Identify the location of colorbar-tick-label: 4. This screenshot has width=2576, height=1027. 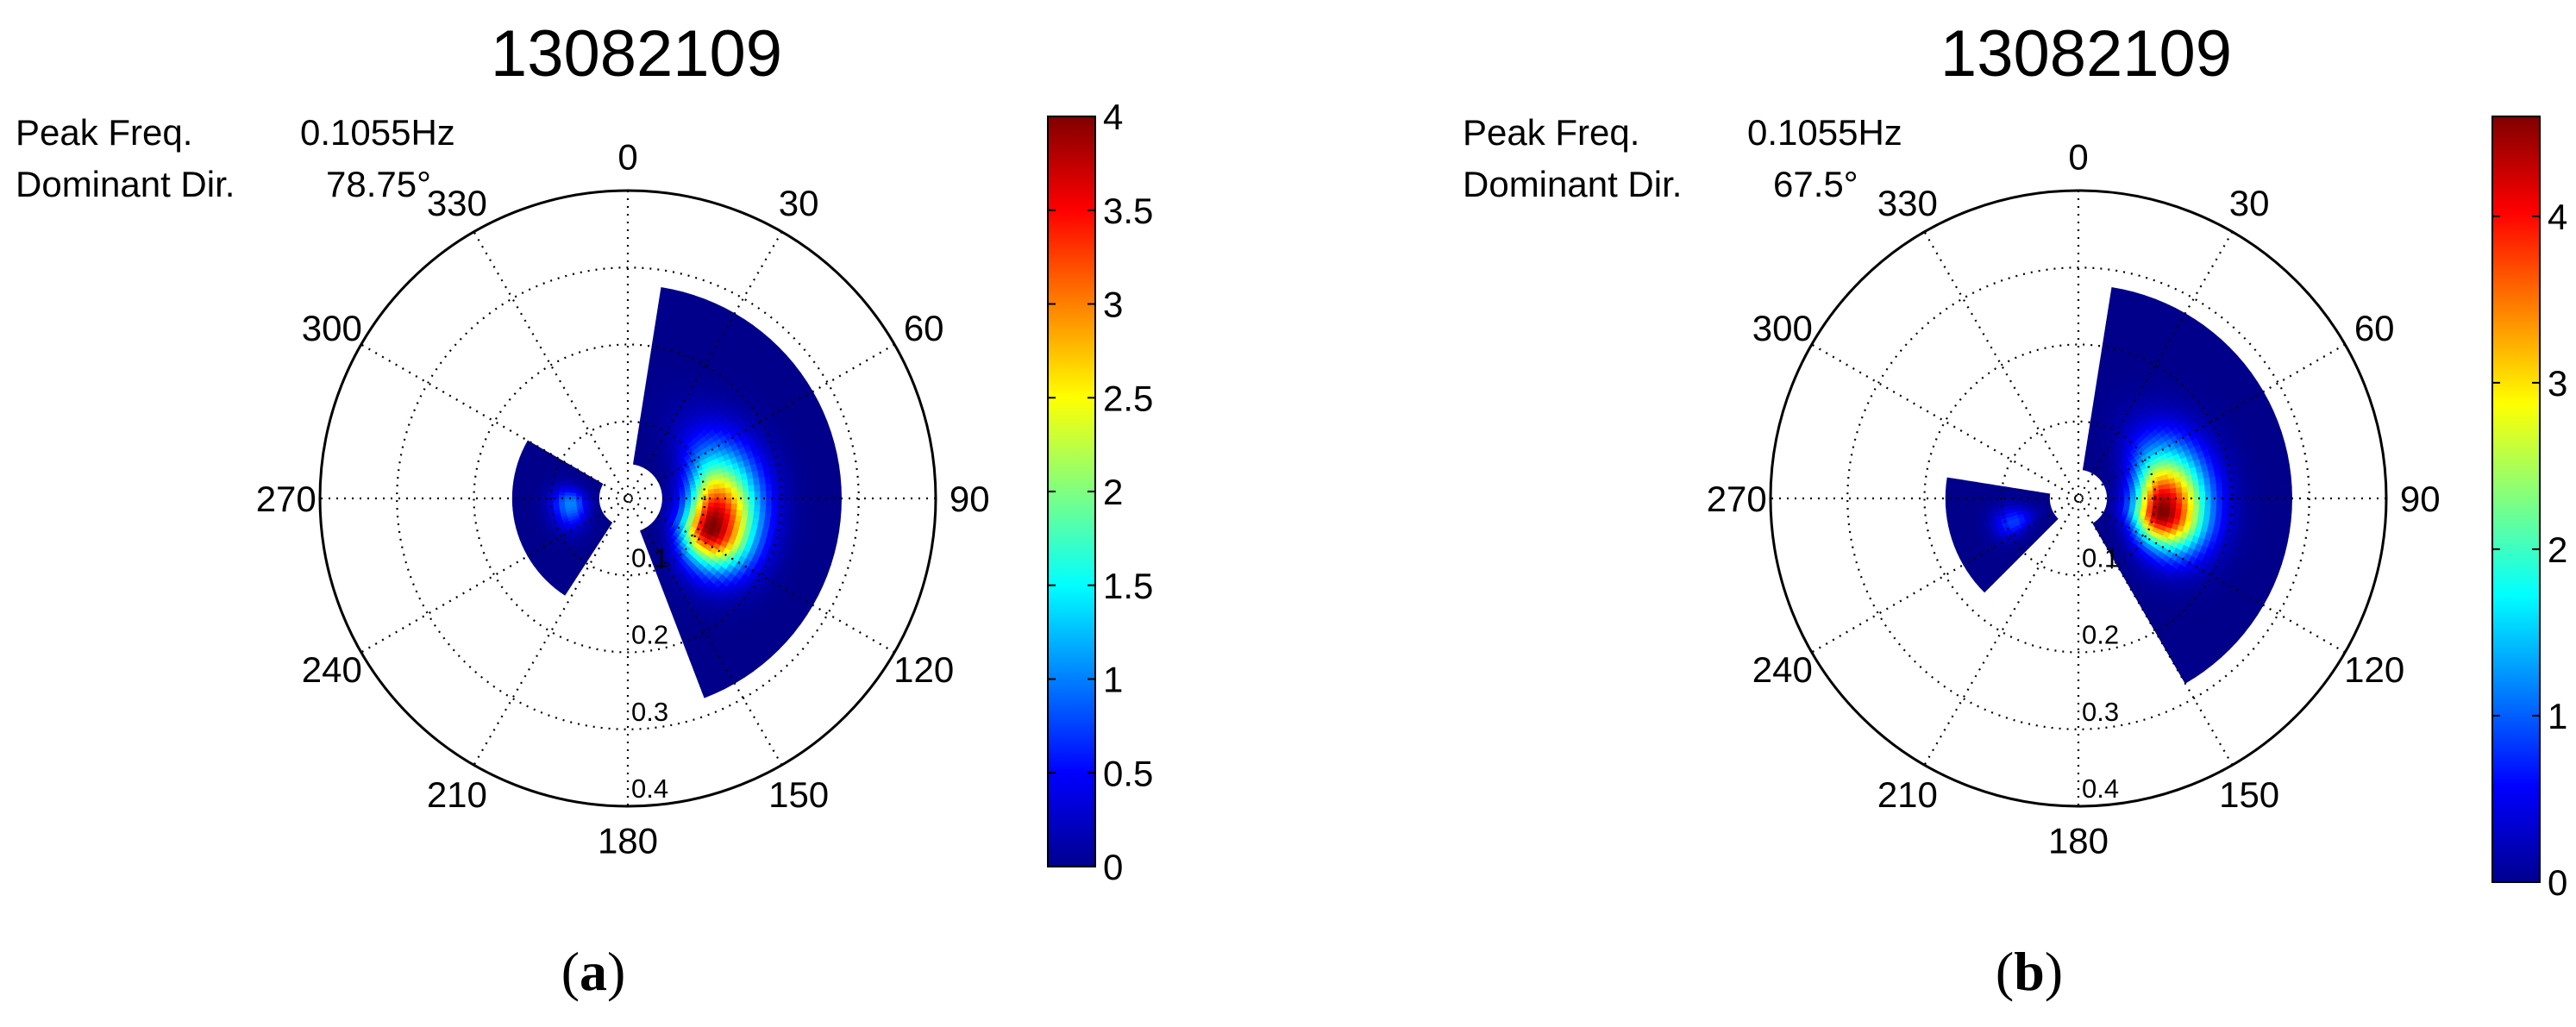
(1113, 117).